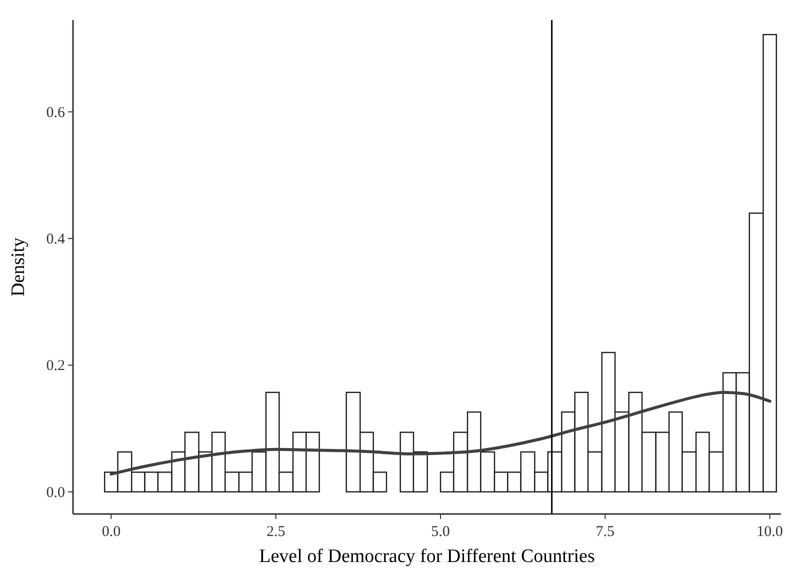 The width and height of the screenshot is (799, 577). Describe the element at coordinates (55, 366) in the screenshot. I see `y-tick-label: 0.2` at that location.